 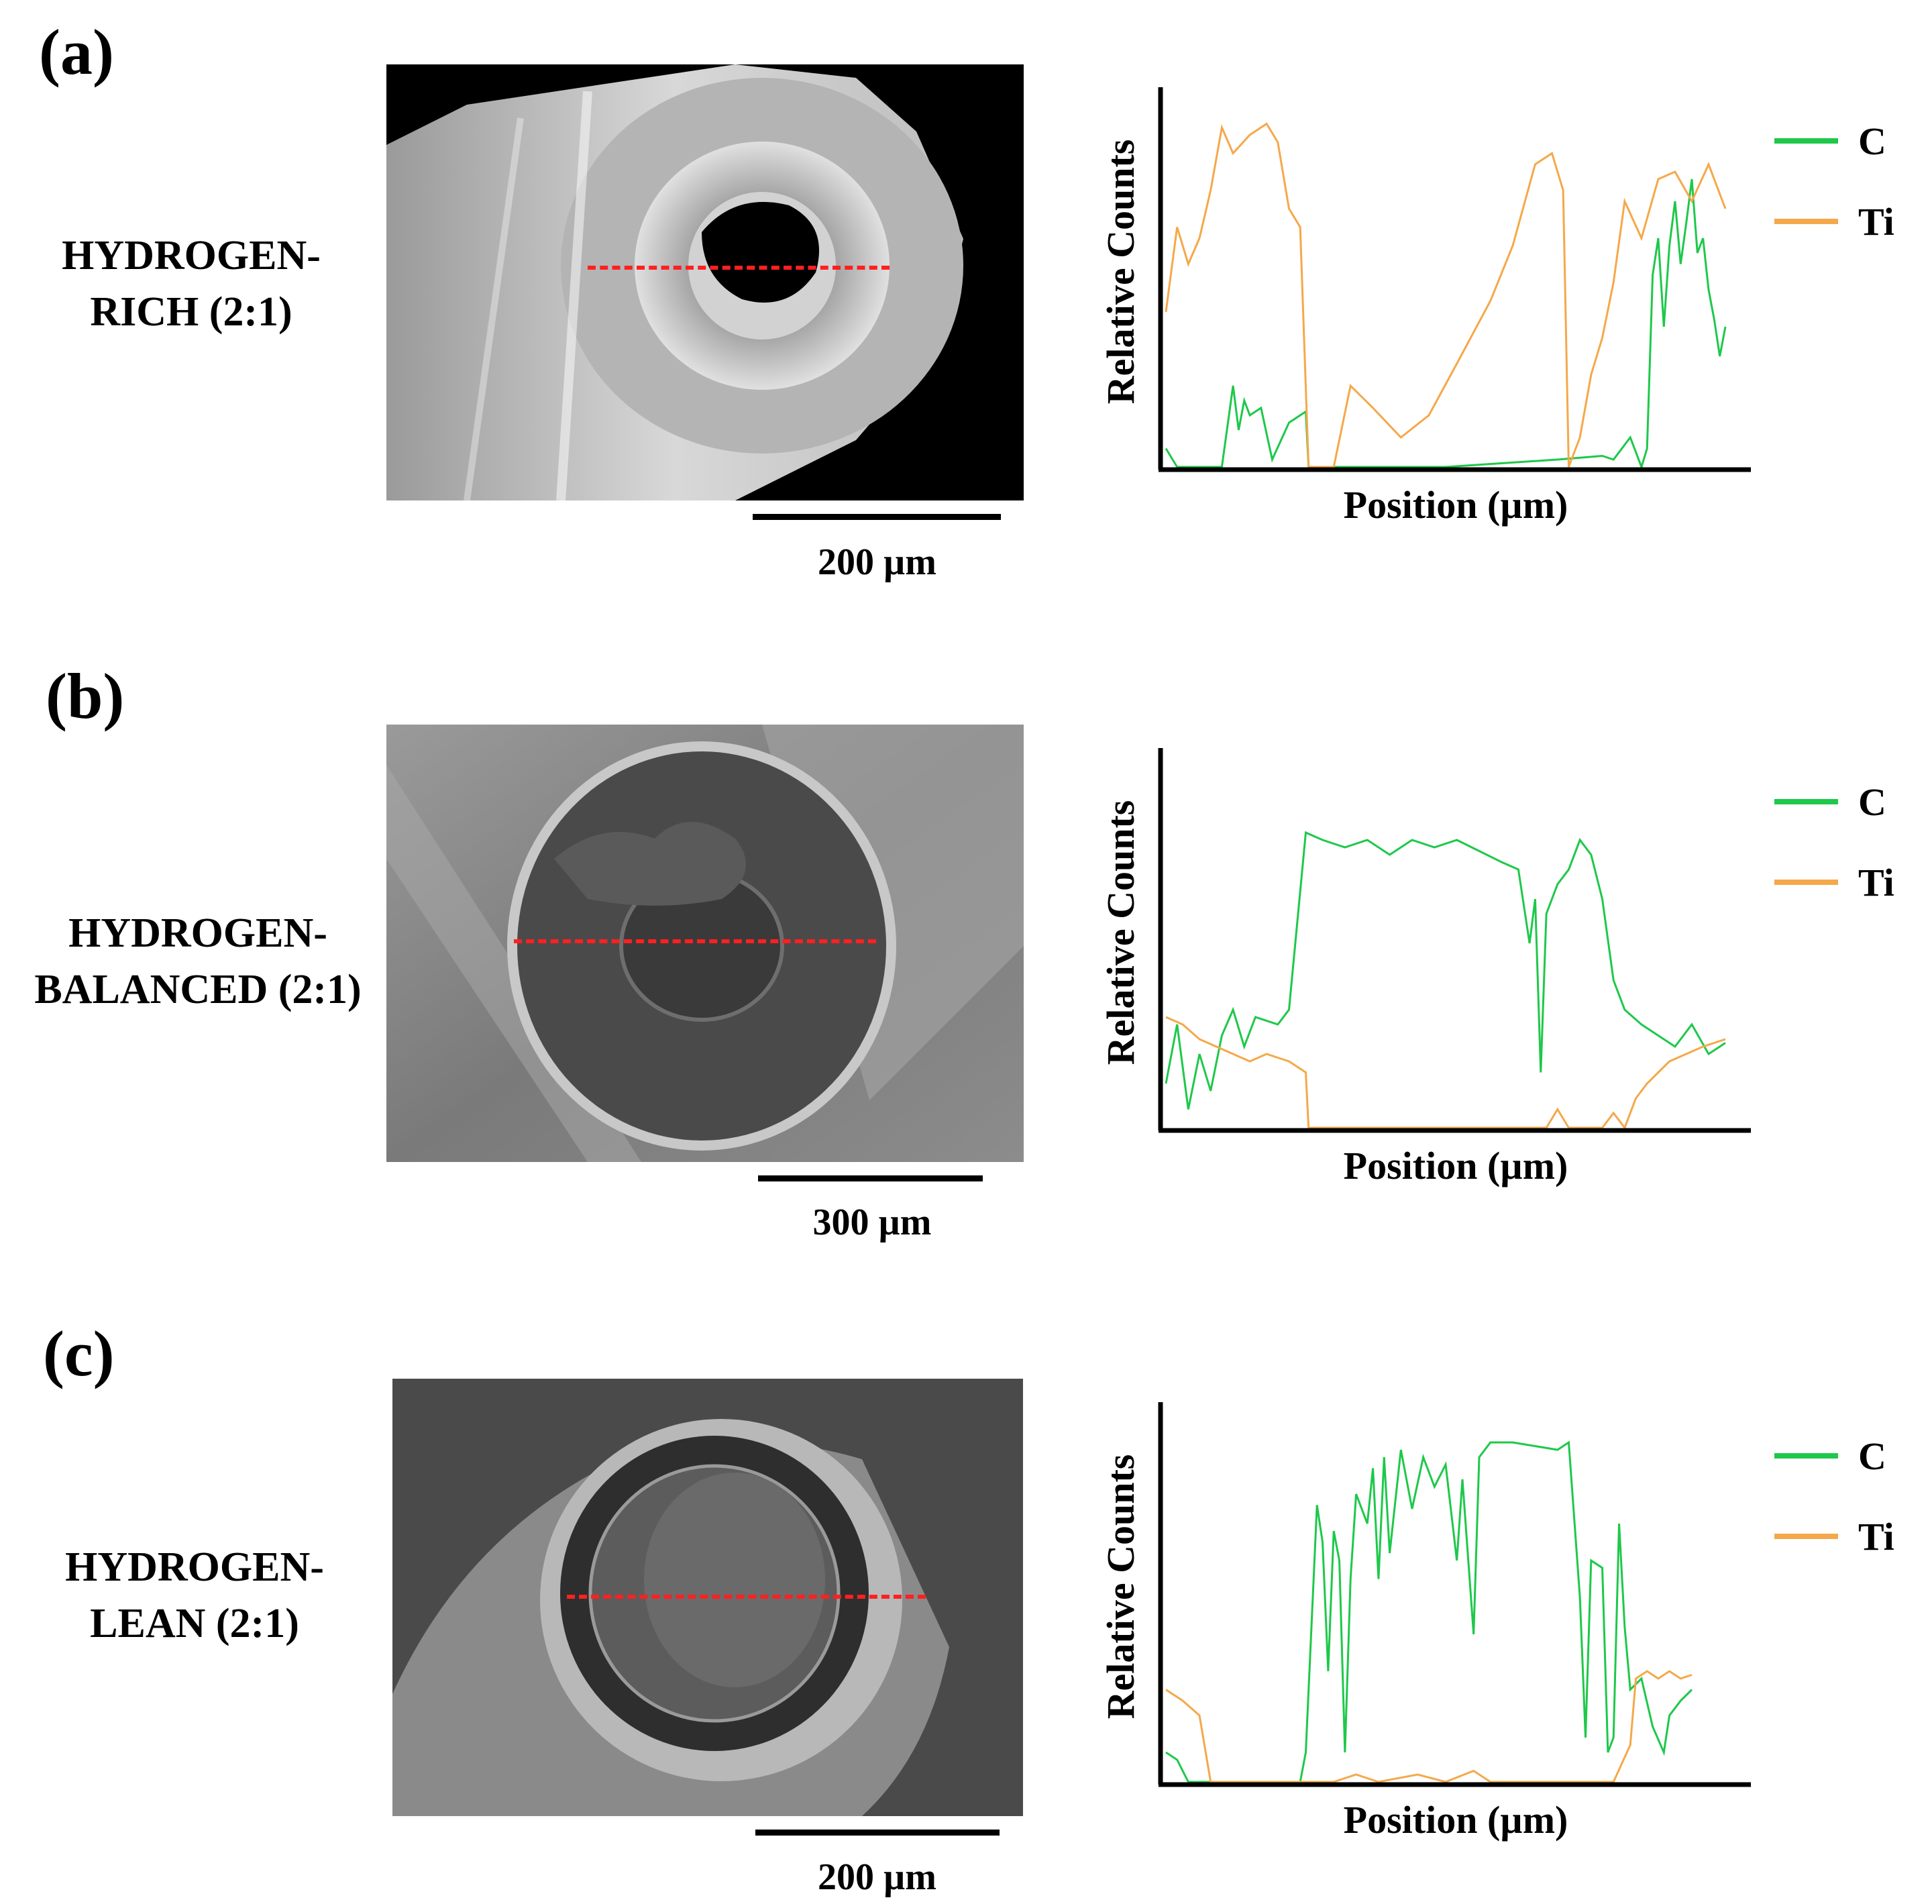 I want to click on scale-bar-a, so click(x=877, y=517).